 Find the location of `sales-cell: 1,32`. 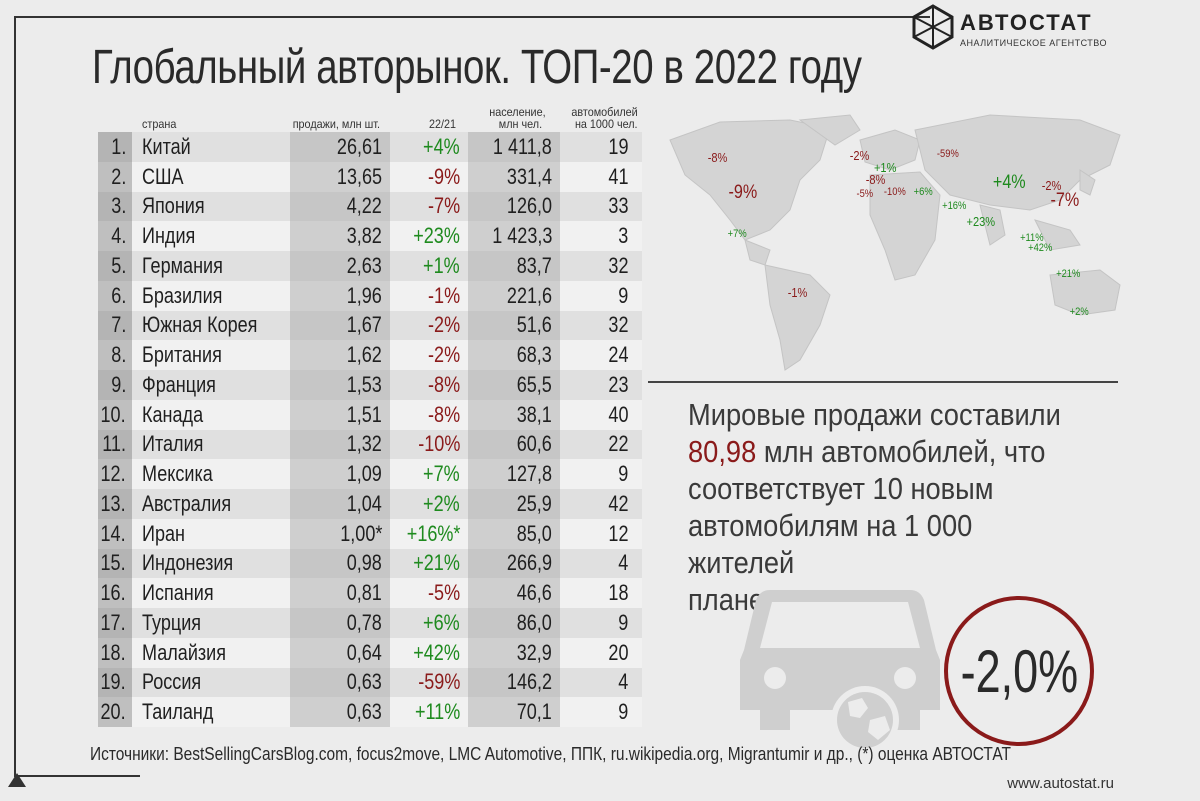

sales-cell: 1,32 is located at coordinates (340, 444).